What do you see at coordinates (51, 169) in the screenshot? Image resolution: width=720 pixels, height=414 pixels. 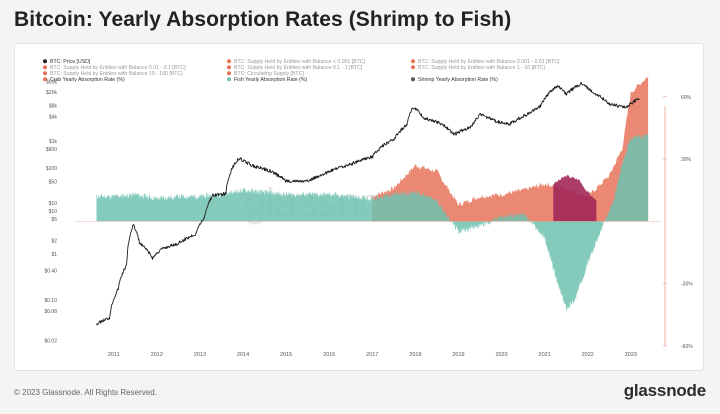 I see `y-left-tick-label: $100` at bounding box center [51, 169].